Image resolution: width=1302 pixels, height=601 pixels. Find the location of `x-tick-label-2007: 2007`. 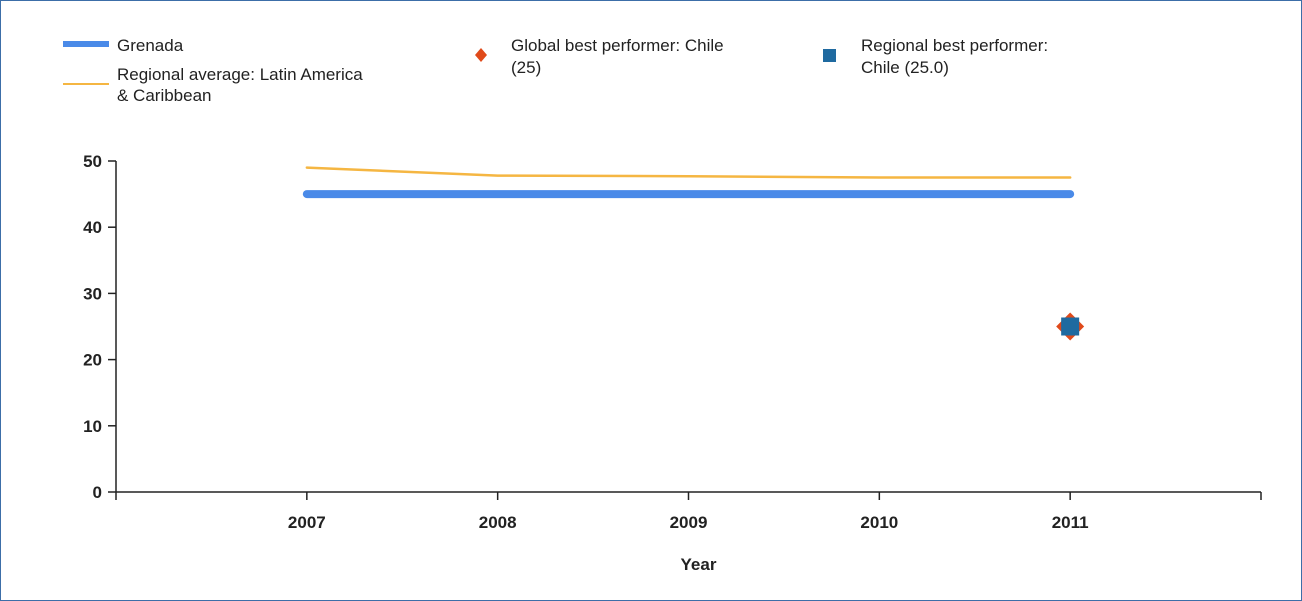

x-tick-label-2007: 2007 is located at coordinates (307, 522).